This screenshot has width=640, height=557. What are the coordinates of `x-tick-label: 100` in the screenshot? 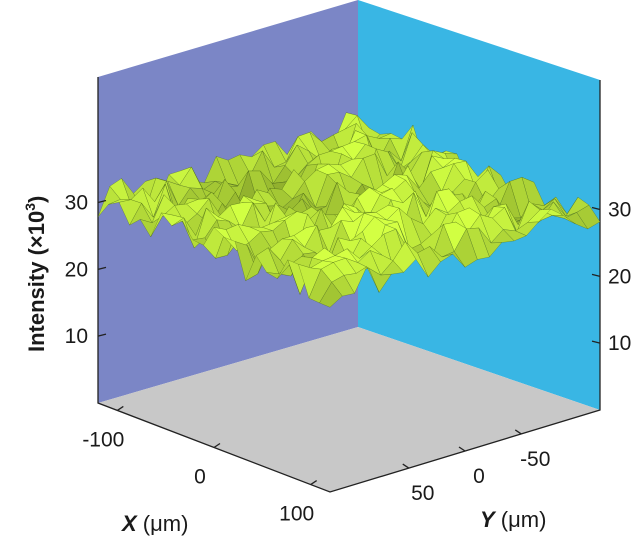 It's located at (296, 514).